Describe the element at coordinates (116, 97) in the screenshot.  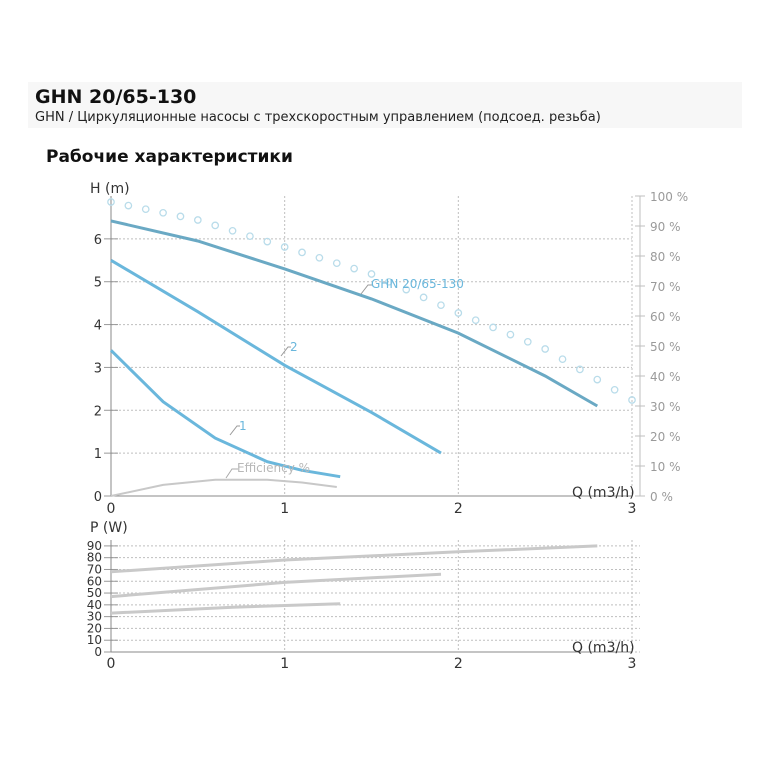
I see `page-title: GHN 20/65-130` at that location.